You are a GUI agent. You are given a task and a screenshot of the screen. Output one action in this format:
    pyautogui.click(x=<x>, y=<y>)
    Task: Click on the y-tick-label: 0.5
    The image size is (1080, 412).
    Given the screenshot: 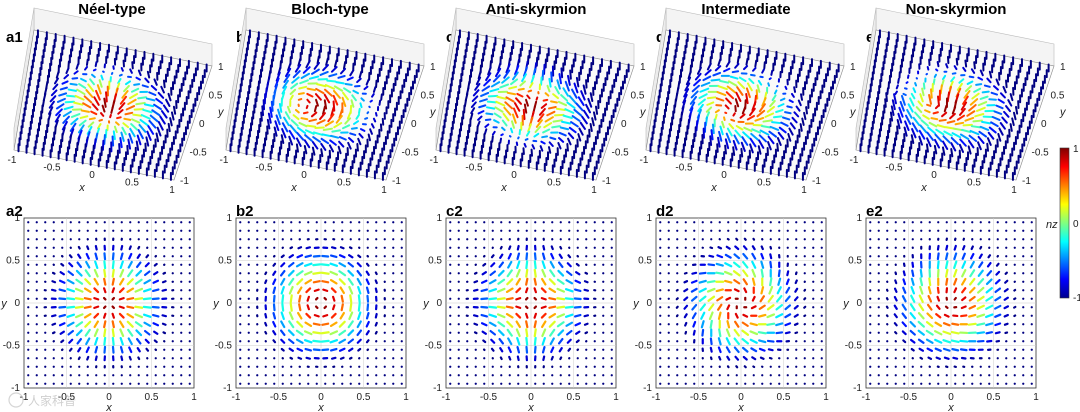 What is the action you would take?
    pyautogui.click(x=225, y=261)
    